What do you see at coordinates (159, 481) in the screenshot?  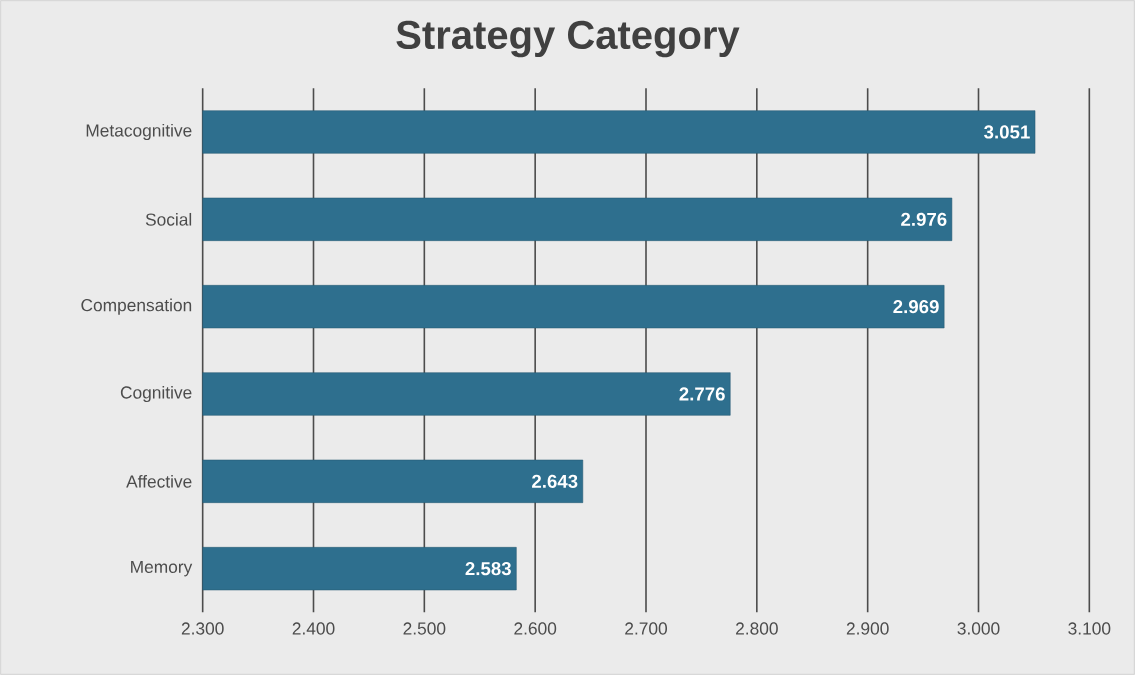 I see `y-tick-label: Affective` at bounding box center [159, 481].